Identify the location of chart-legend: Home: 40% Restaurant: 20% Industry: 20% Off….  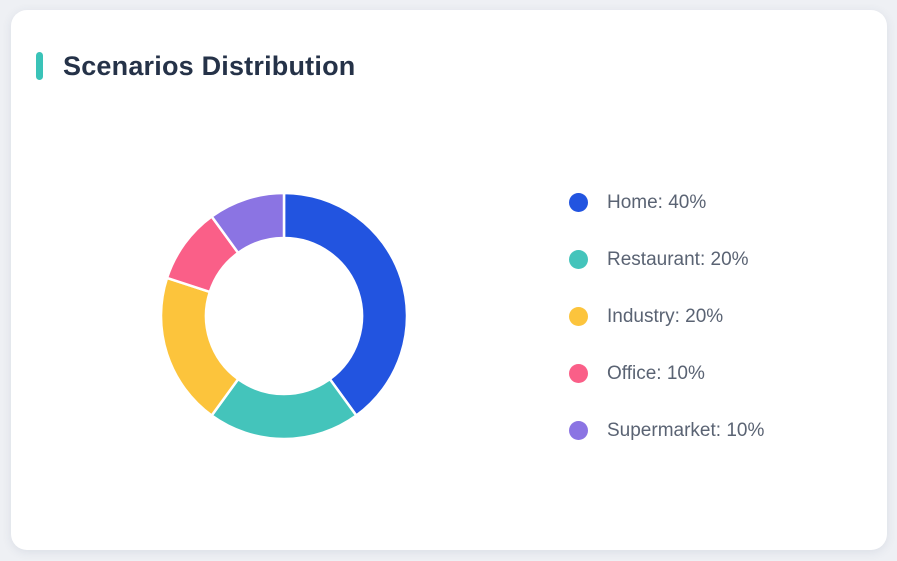
(666, 316).